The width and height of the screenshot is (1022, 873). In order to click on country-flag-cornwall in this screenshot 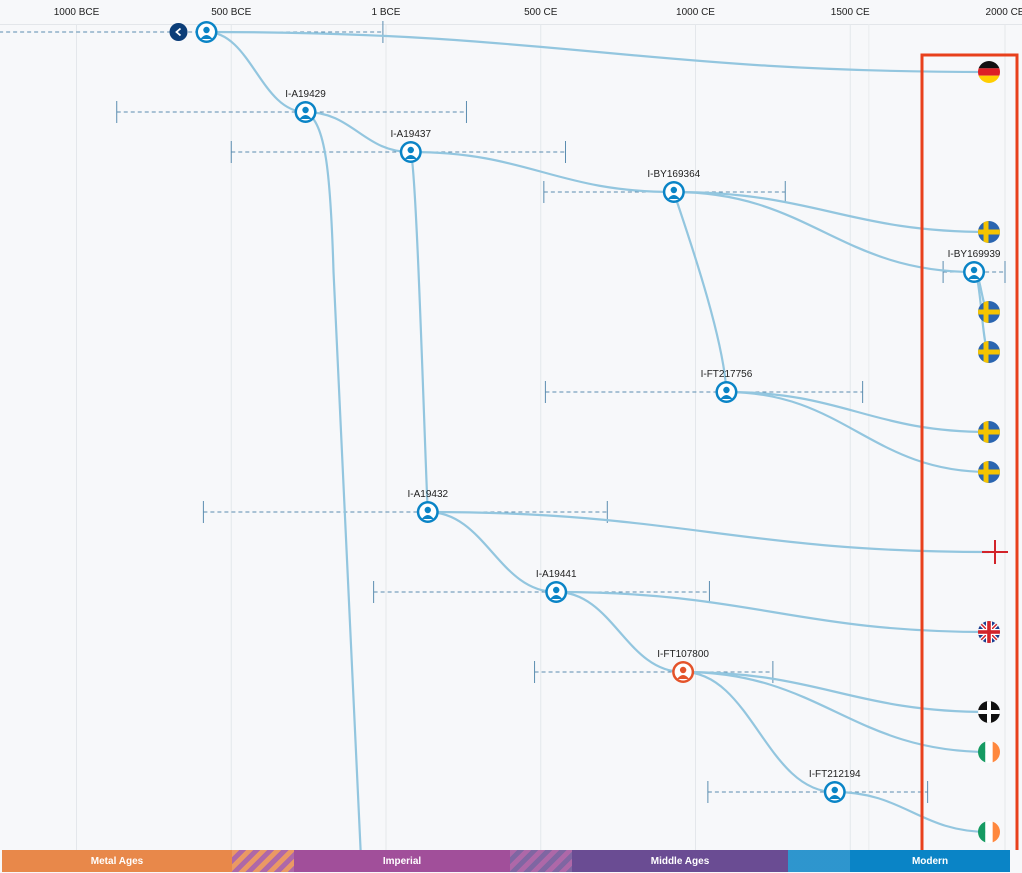, I will do `click(989, 712)`.